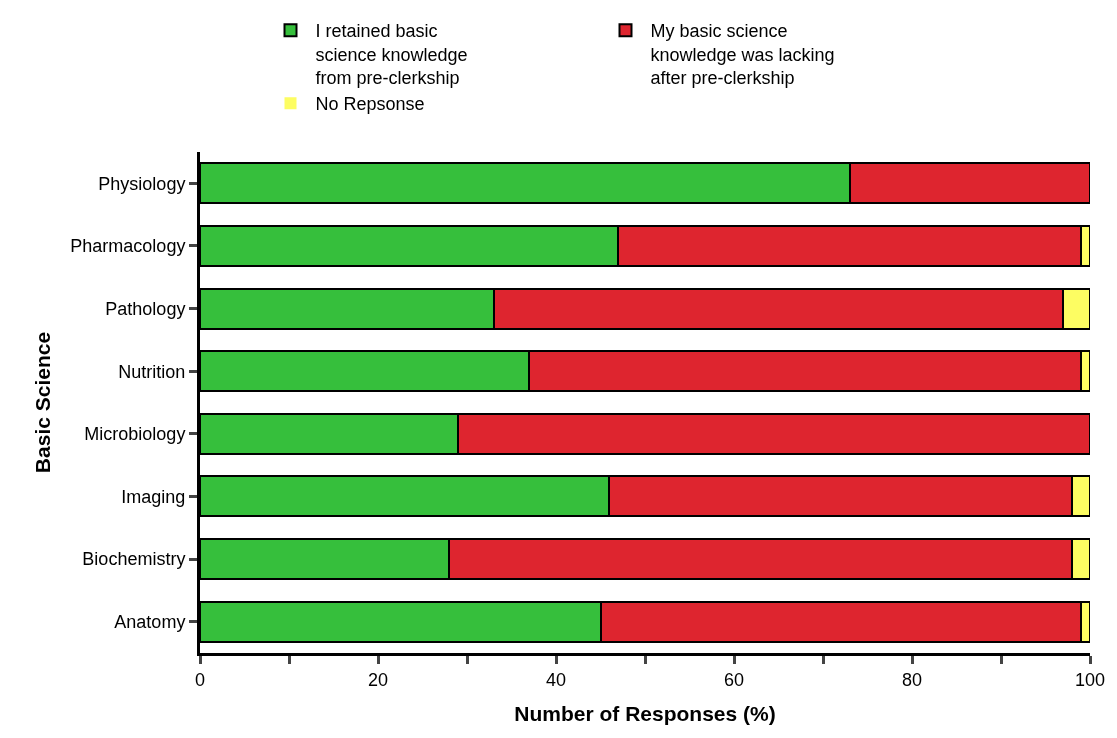  What do you see at coordinates (912, 679) in the screenshot?
I see `x-tick-label: 80` at bounding box center [912, 679].